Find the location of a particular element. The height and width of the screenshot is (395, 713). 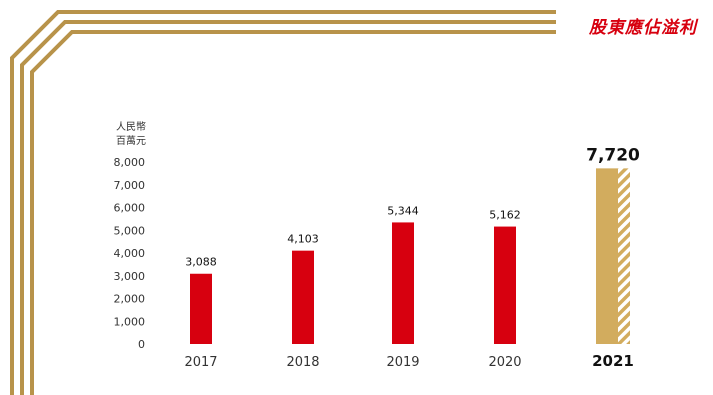

x-tick-label-2020: 2020 is located at coordinates (504, 362).